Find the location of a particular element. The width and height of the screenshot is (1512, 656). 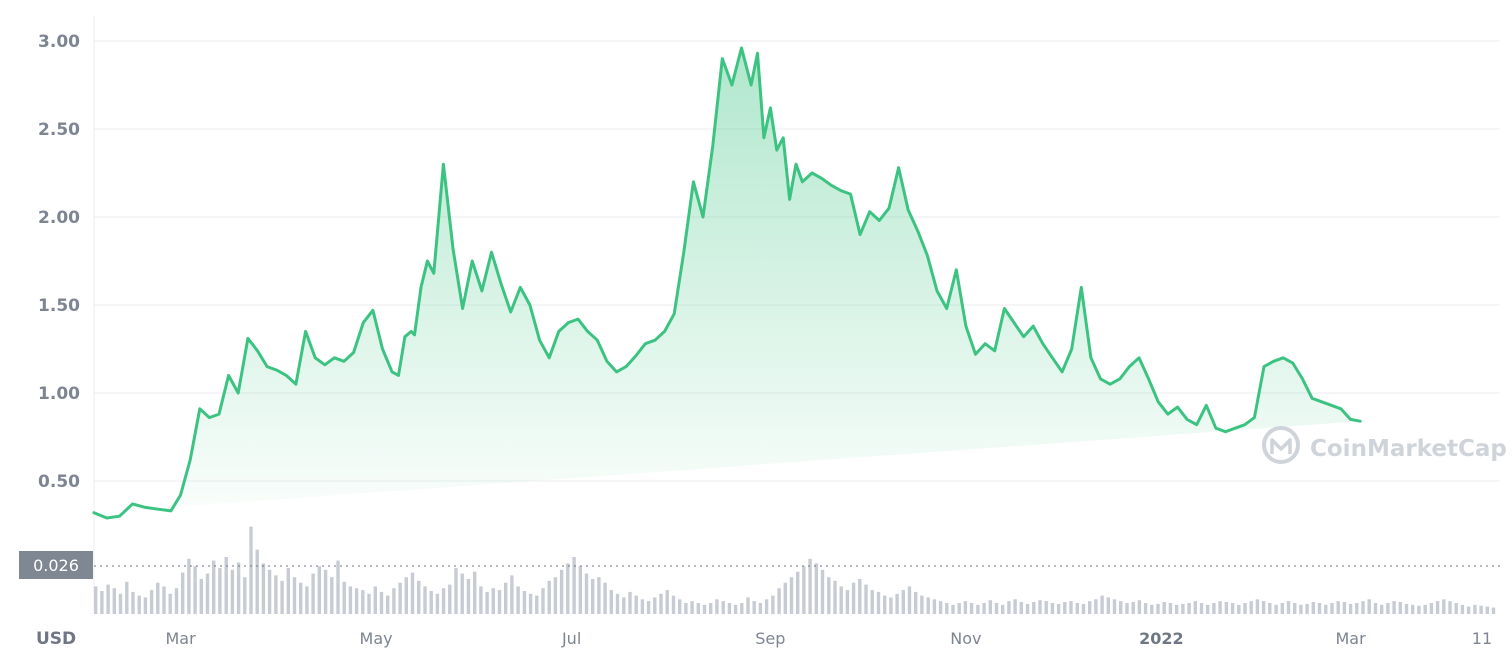

y-tick-label: 2.50 is located at coordinates (59, 130).